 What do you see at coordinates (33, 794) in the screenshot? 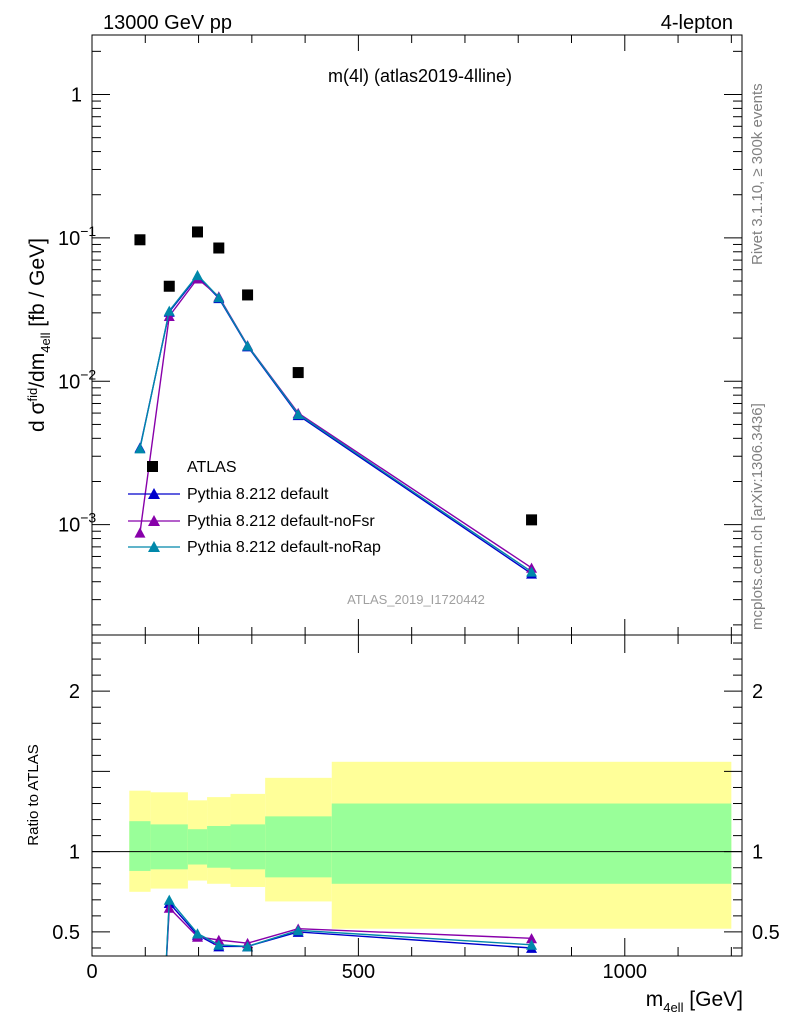
I see `ratio-y-axis-title: Ratio to ATLAS` at bounding box center [33, 794].